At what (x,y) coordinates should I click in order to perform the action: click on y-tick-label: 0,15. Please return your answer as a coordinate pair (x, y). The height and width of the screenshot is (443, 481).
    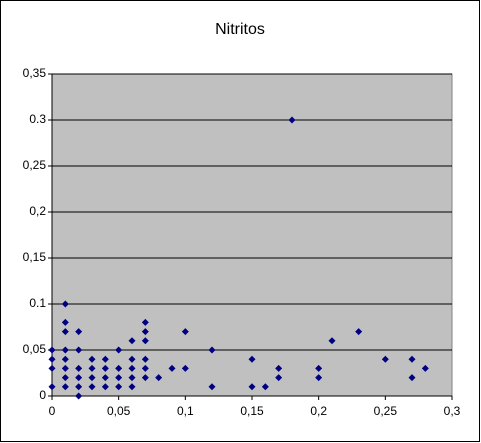
    Looking at the image, I should click on (35, 257).